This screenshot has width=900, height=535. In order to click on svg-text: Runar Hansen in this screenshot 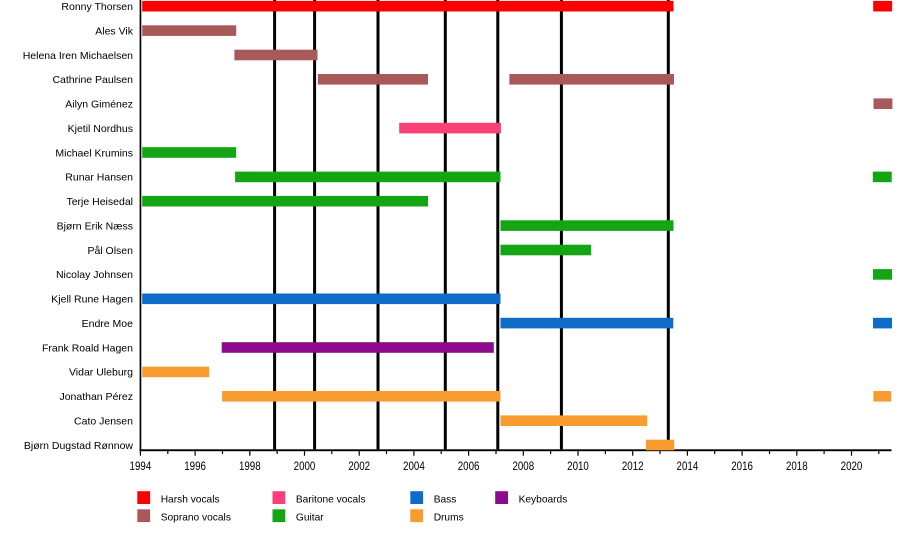, I will do `click(99, 178)`.